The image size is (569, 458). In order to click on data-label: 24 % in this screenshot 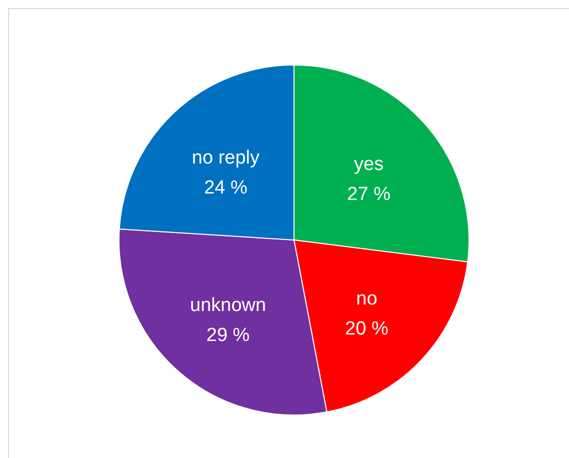, I will do `click(226, 187)`.